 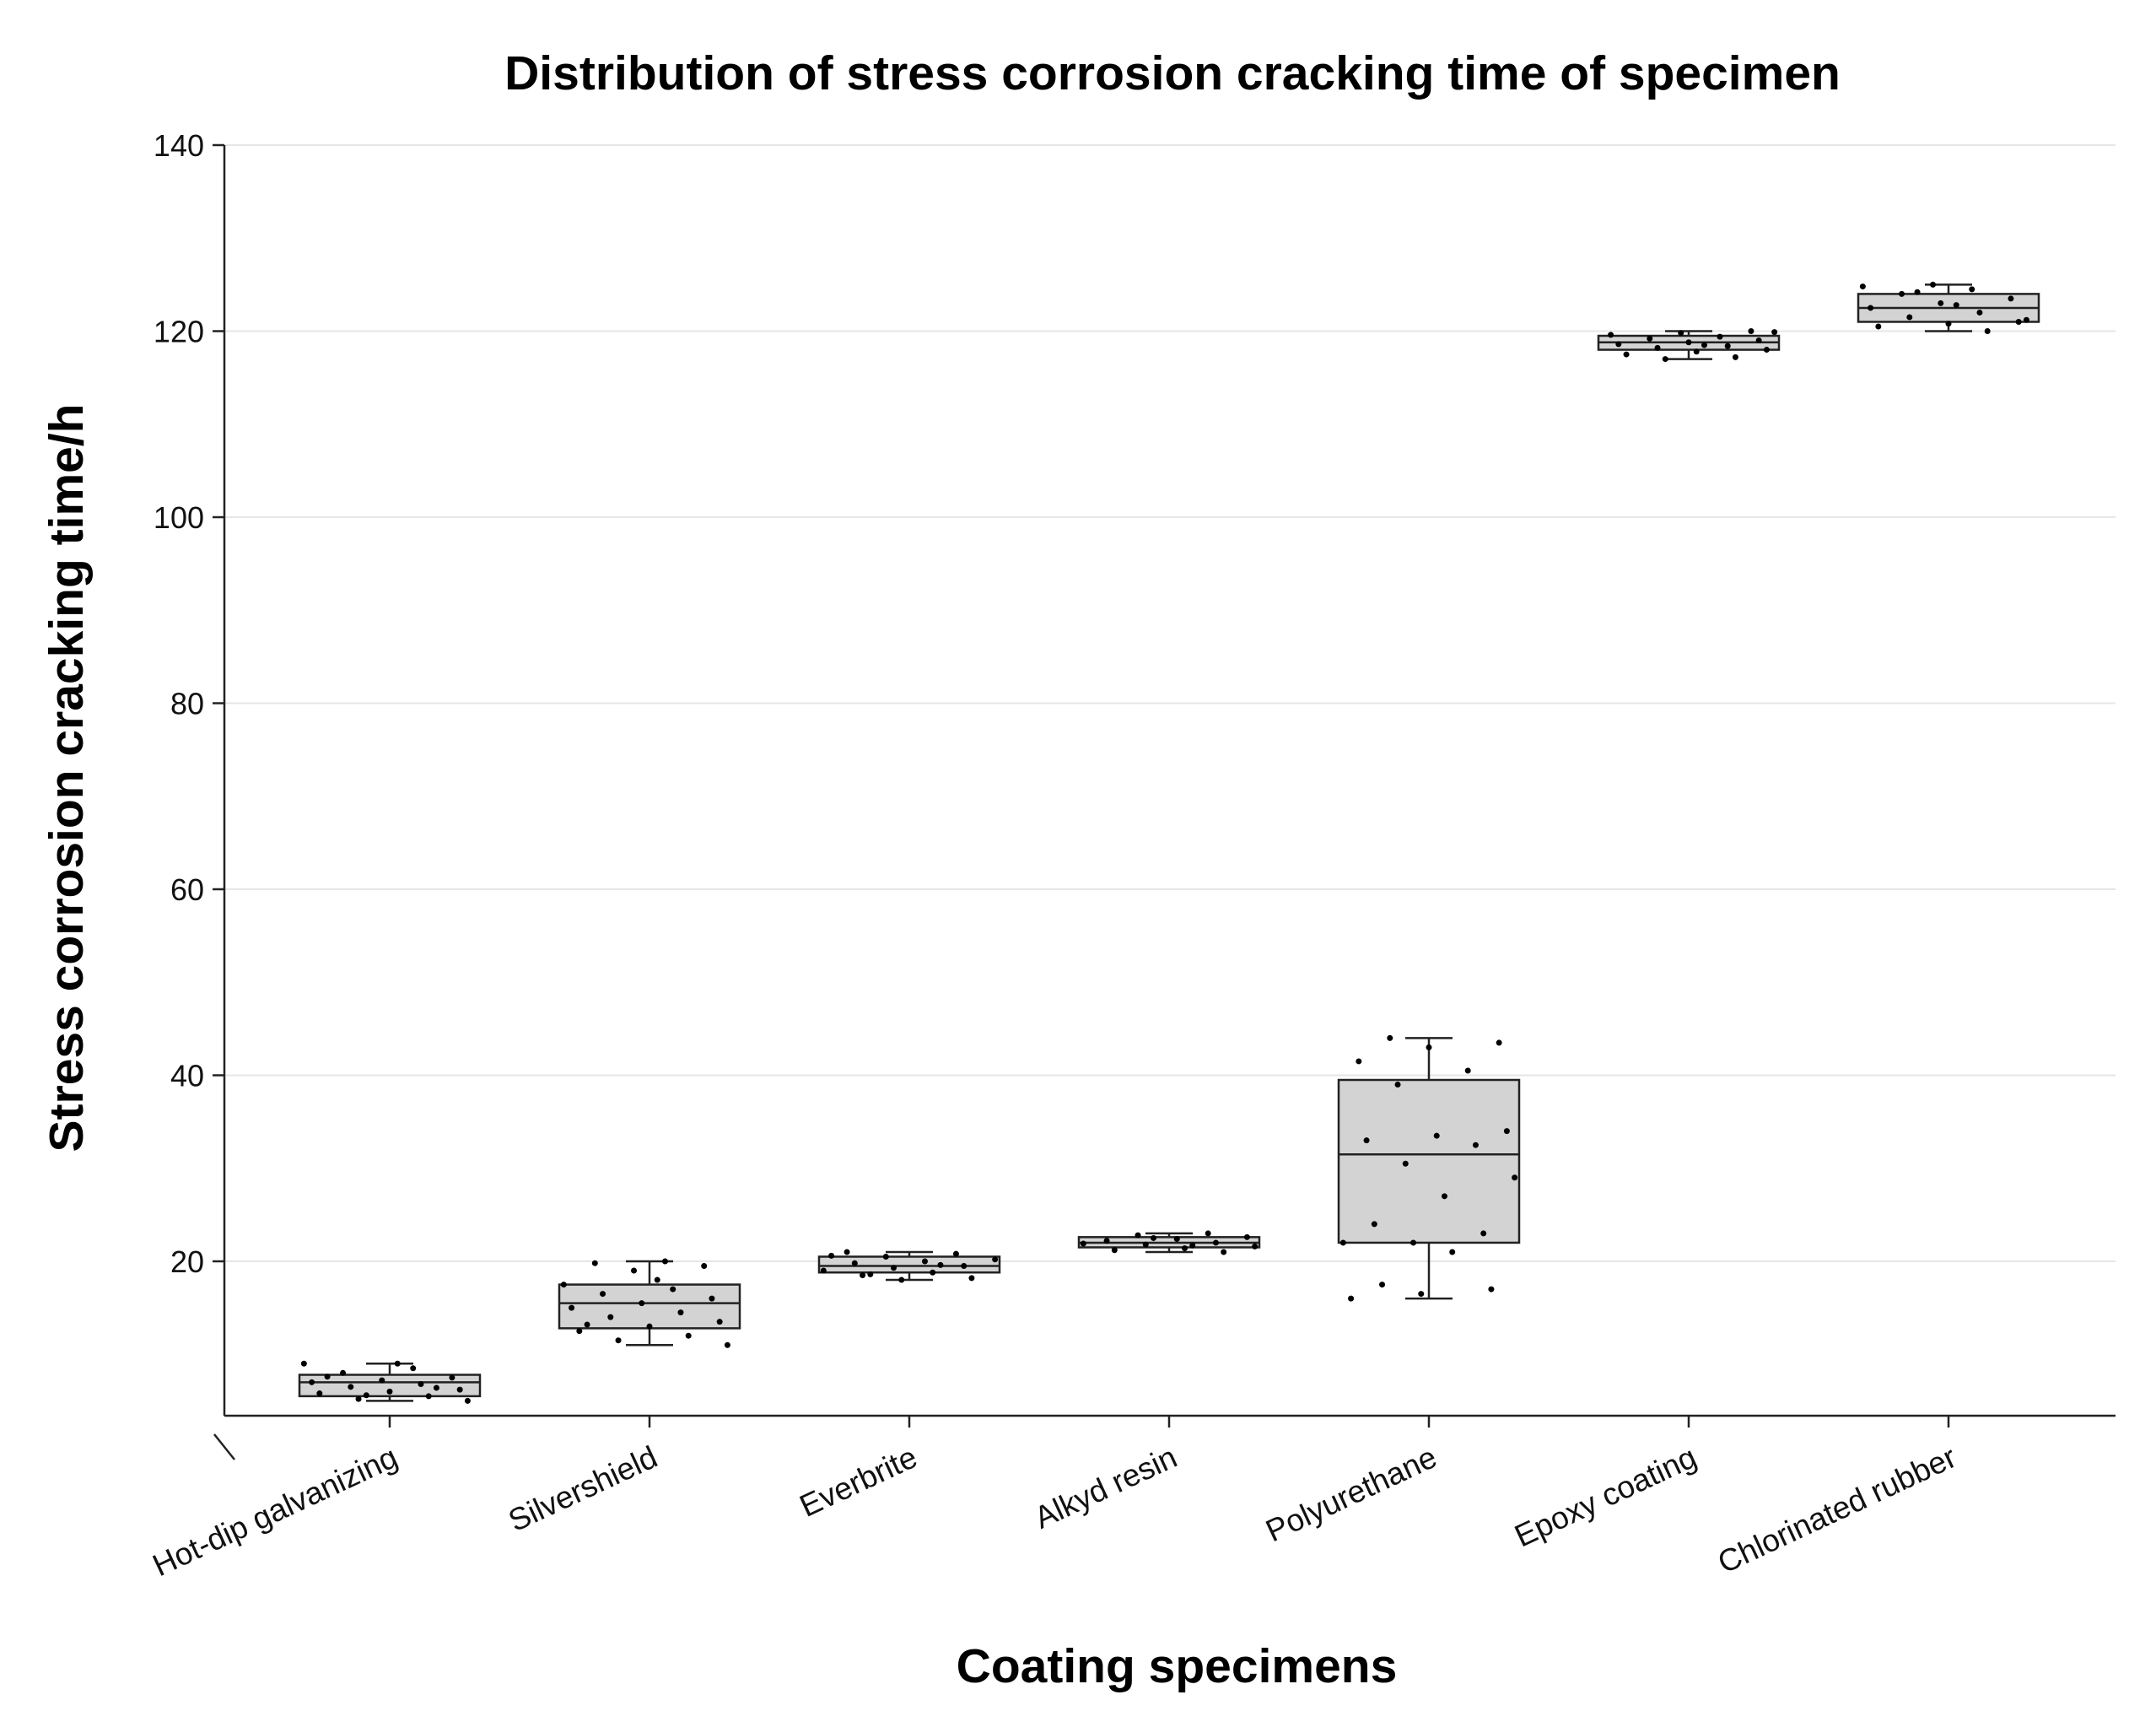 I want to click on y-tick-label: 80, so click(x=187, y=704).